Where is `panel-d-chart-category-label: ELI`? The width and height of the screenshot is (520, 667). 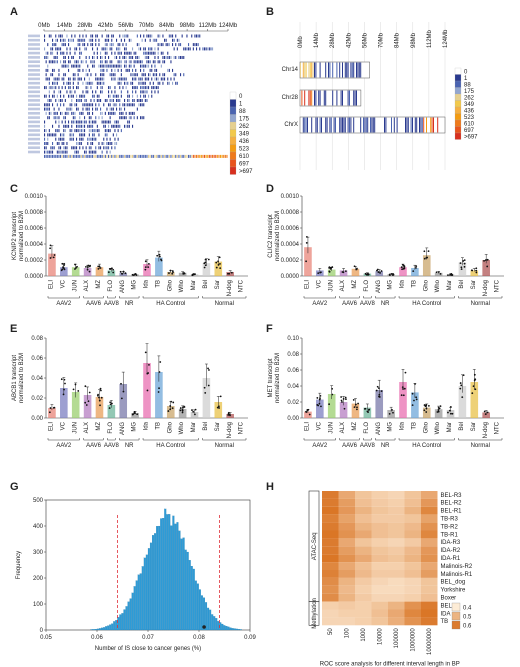 panel-d-chart-category-label: ELI is located at coordinates (308, 284).